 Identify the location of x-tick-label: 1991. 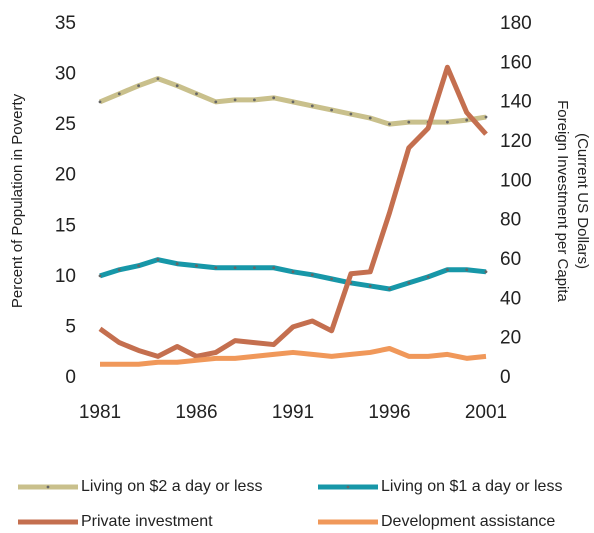
(293, 412).